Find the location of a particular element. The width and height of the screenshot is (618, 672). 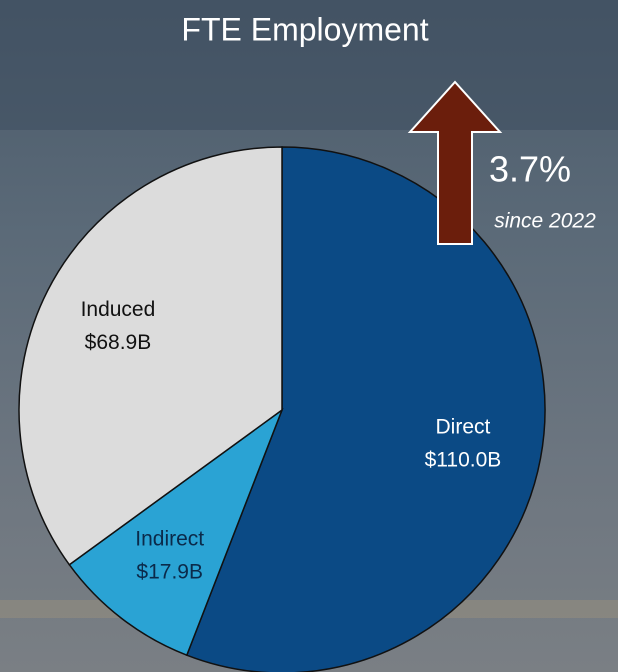

slice-label: Indirect is located at coordinates (169, 538).